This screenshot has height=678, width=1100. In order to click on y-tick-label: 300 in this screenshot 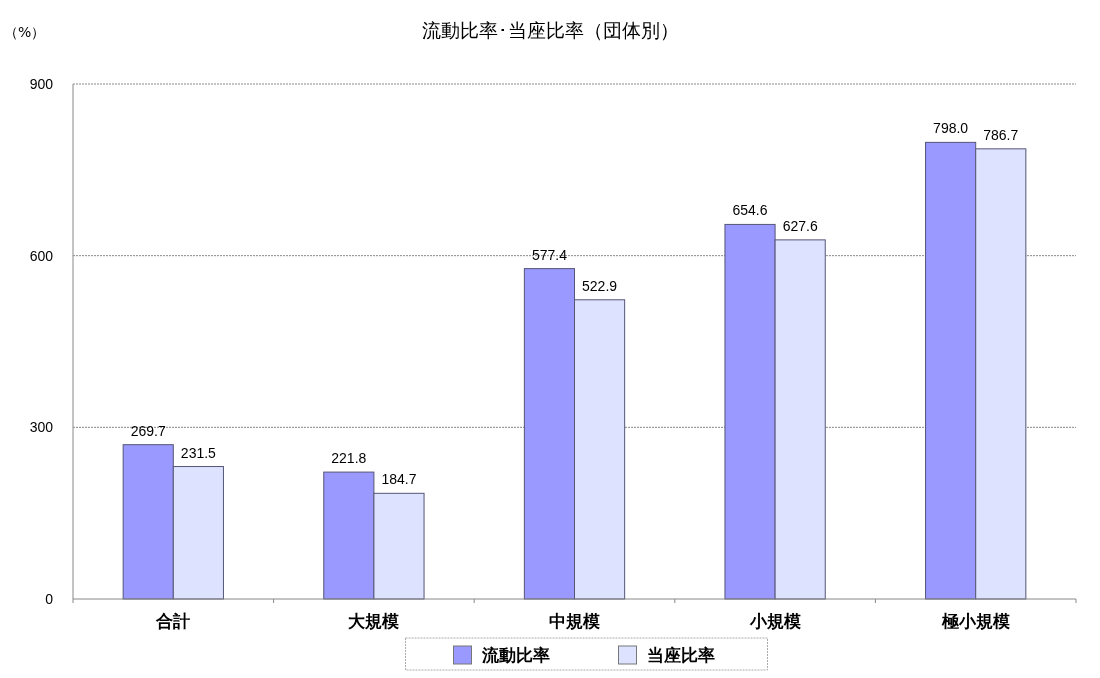, I will do `click(41, 427)`.